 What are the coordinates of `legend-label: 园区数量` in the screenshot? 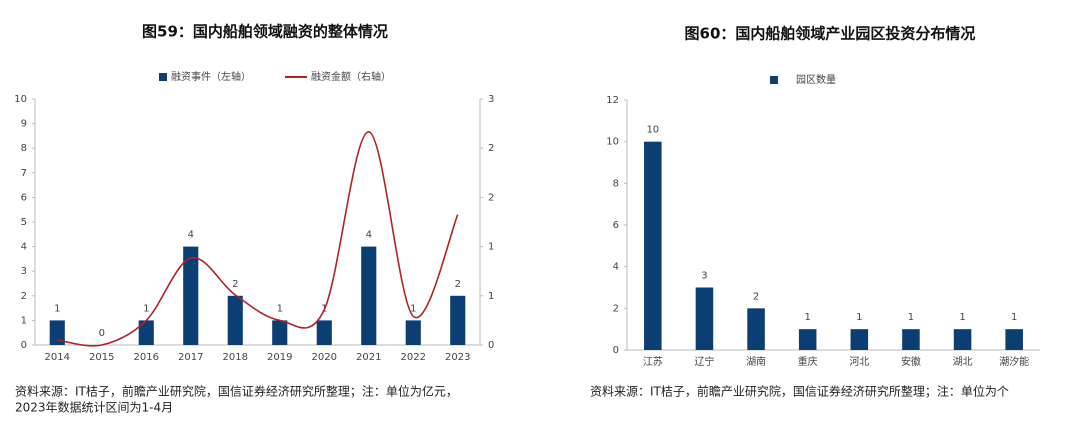 It's located at (816, 79).